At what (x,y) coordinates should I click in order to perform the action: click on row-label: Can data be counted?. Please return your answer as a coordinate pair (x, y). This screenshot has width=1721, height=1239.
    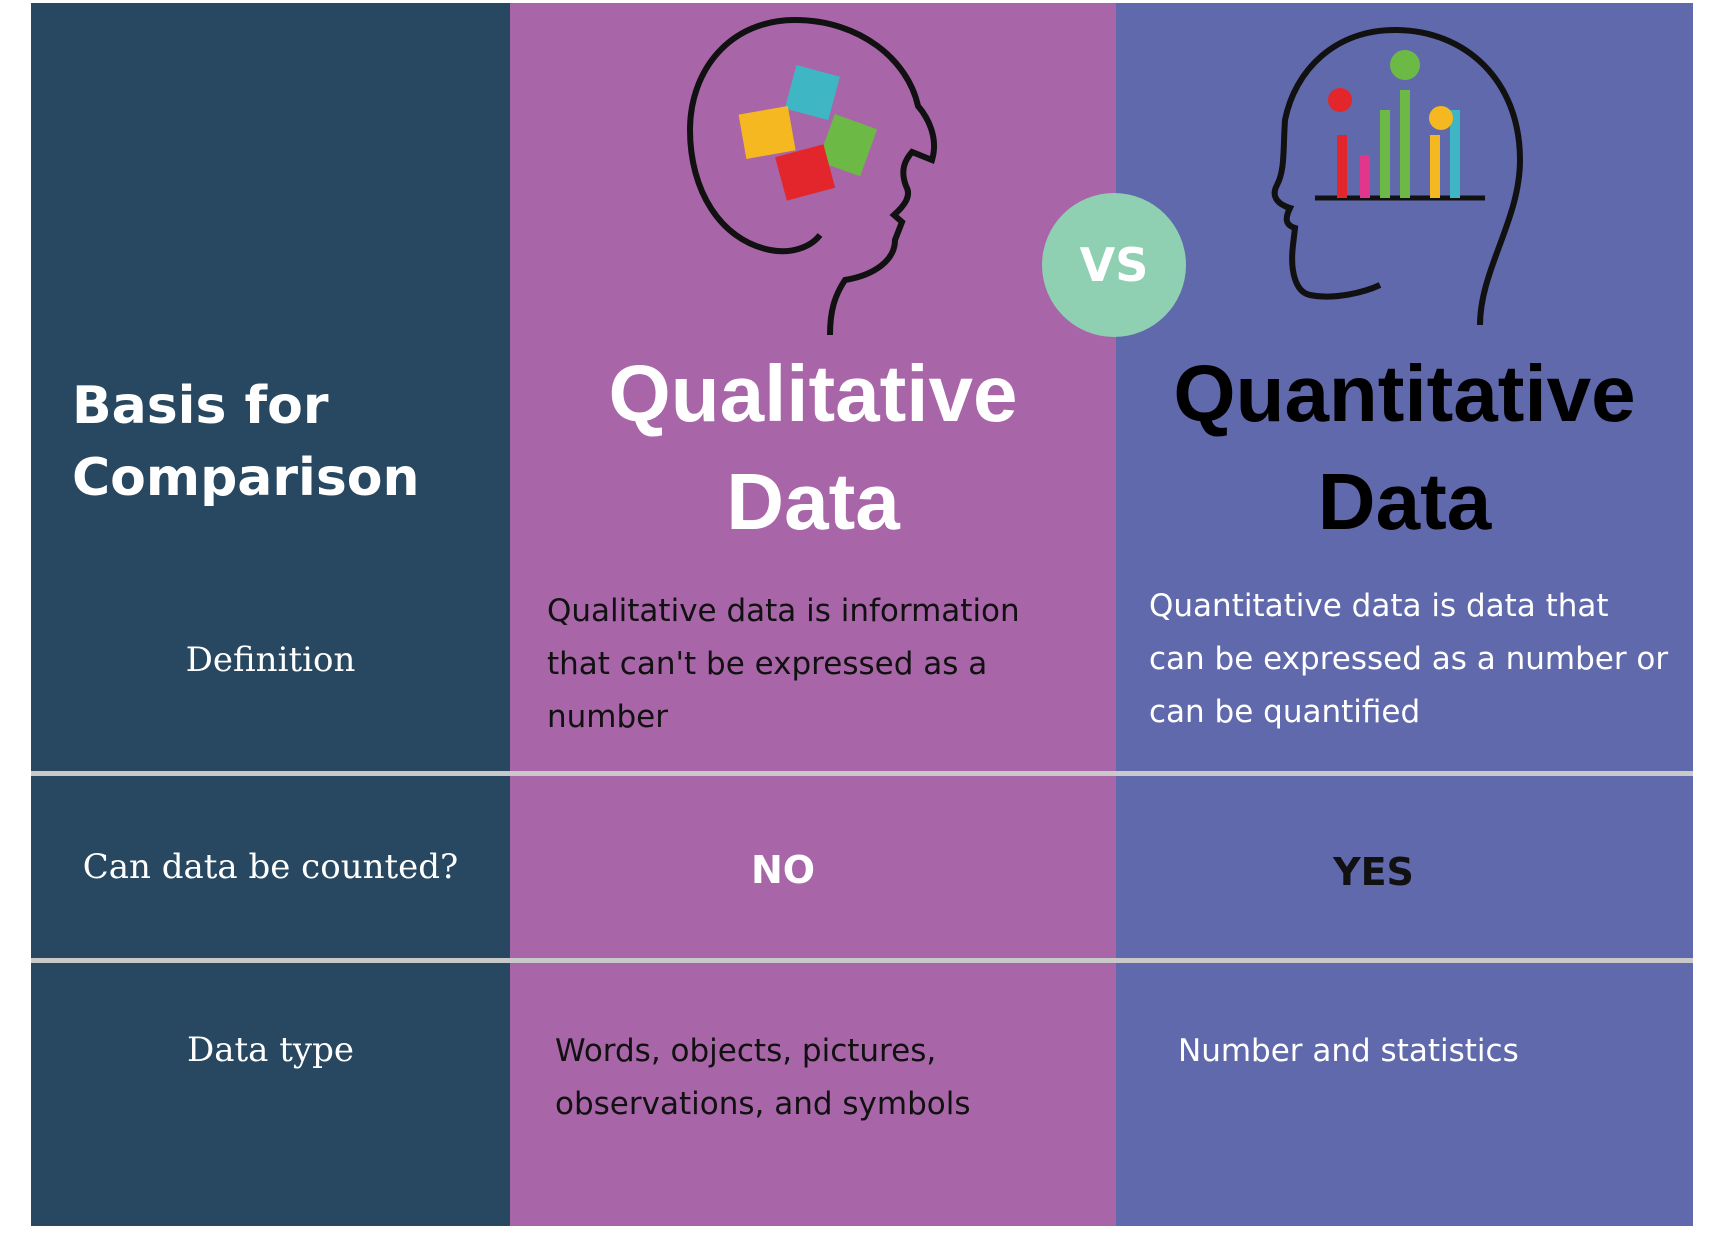
    Looking at the image, I should click on (270, 867).